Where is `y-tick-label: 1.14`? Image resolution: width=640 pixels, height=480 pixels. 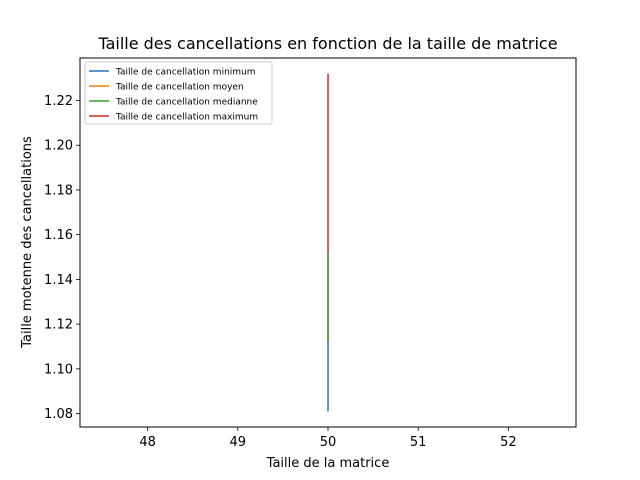 y-tick-label: 1.14 is located at coordinates (58, 280).